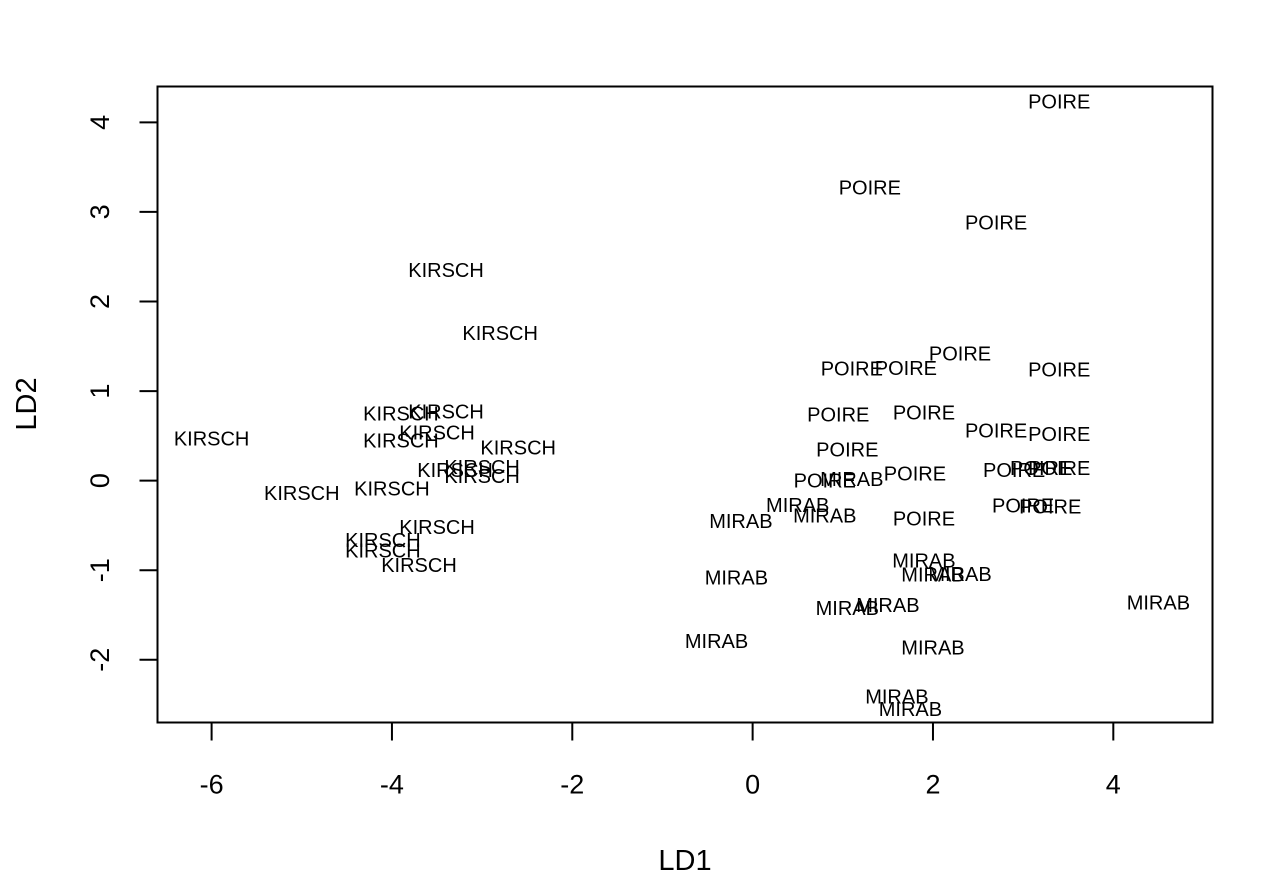 Image resolution: width=1262 pixels, height=894 pixels. Describe the element at coordinates (660, 760) in the screenshot. I see `x-axis: -6 -4 -2 0 2 4` at that location.